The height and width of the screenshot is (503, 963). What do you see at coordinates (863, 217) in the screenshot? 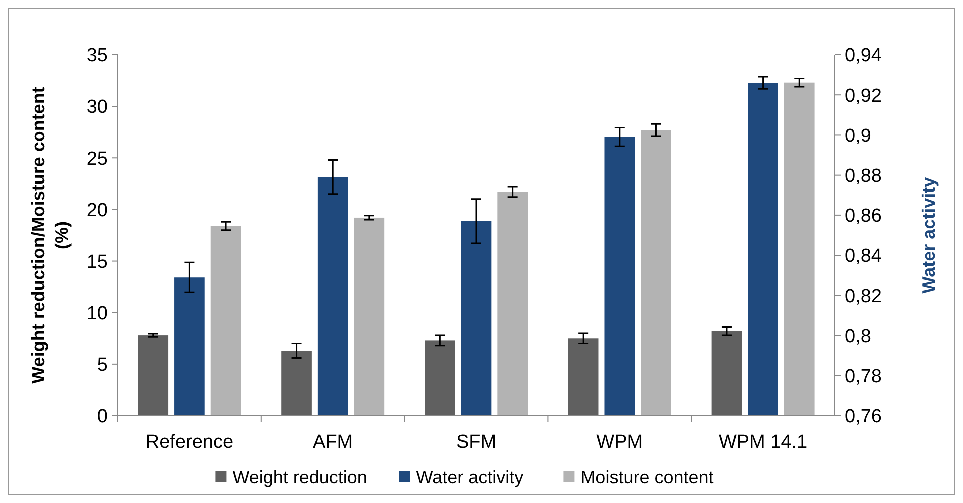
I see `y2-tick-label: 0,86` at bounding box center [863, 217].